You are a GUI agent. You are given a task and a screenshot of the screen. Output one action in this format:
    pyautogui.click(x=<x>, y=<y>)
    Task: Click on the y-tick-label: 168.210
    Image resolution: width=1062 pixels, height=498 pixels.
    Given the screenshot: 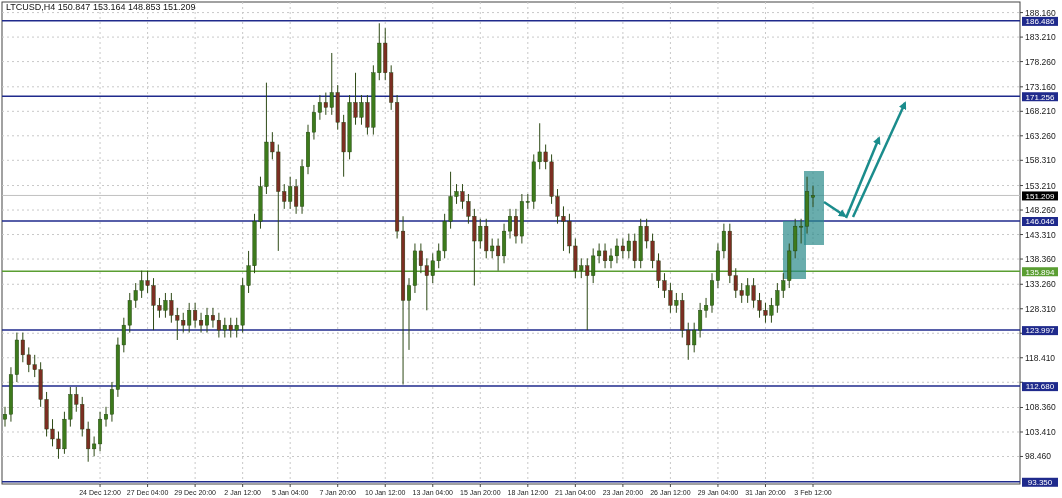 What is the action you would take?
    pyautogui.click(x=1040, y=111)
    